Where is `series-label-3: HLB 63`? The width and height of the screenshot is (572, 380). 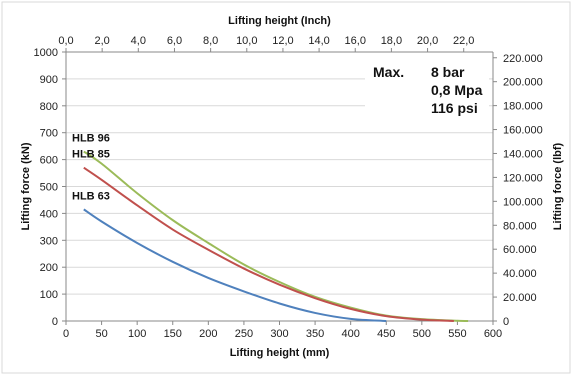
series-label-3: HLB 63 is located at coordinates (91, 196).